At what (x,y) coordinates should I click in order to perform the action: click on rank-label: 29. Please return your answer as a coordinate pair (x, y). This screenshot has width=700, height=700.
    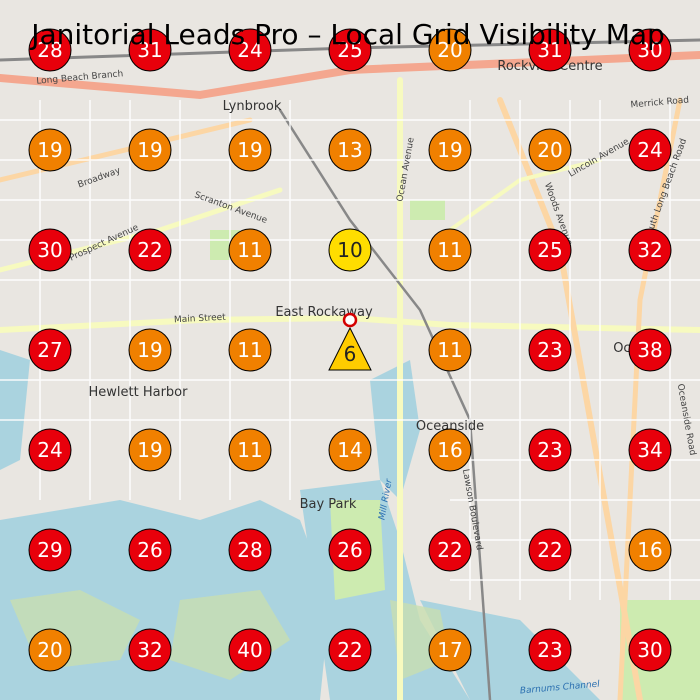
    Looking at the image, I should click on (49, 550).